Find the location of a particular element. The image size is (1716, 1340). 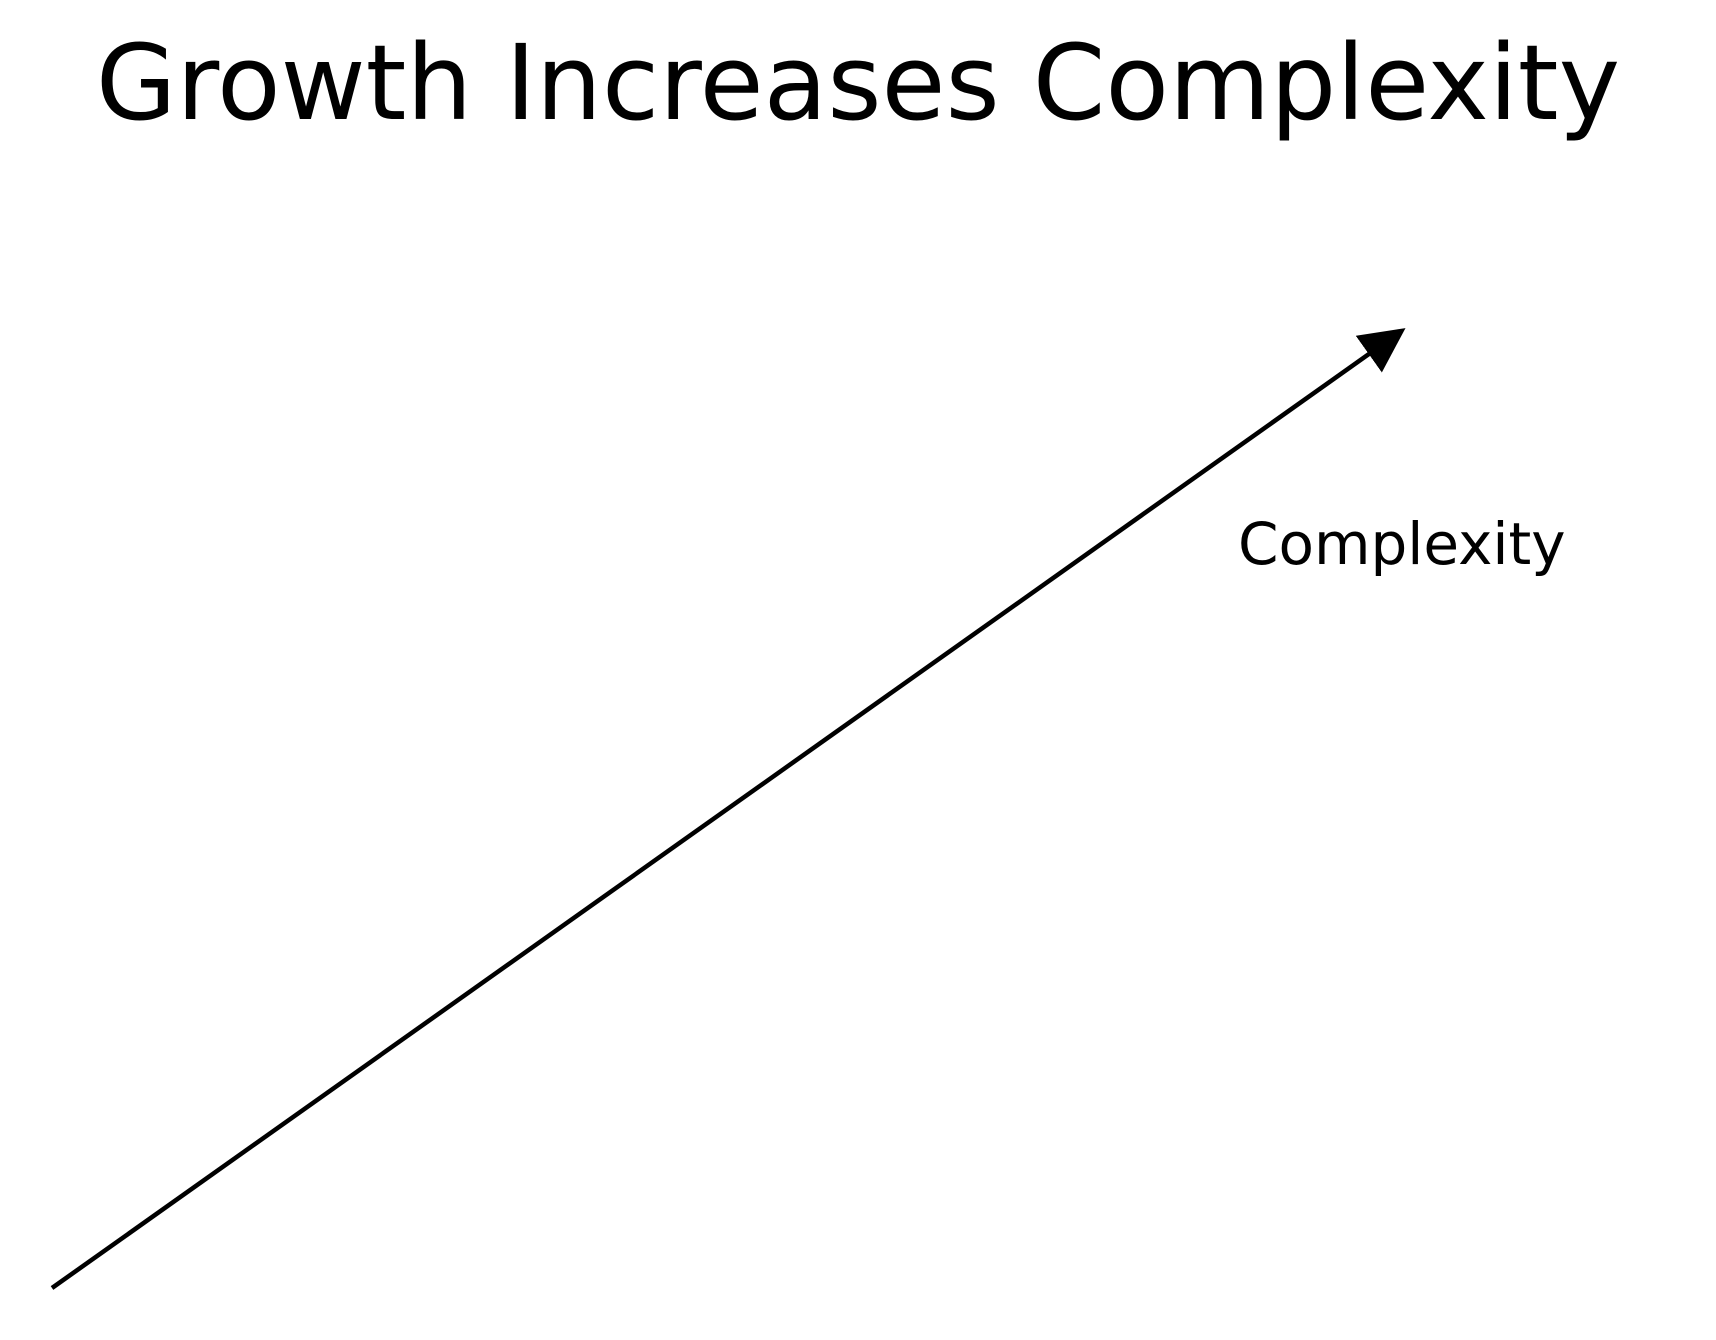

slide-title: Growth Increases Complexity is located at coordinates (858, 83).